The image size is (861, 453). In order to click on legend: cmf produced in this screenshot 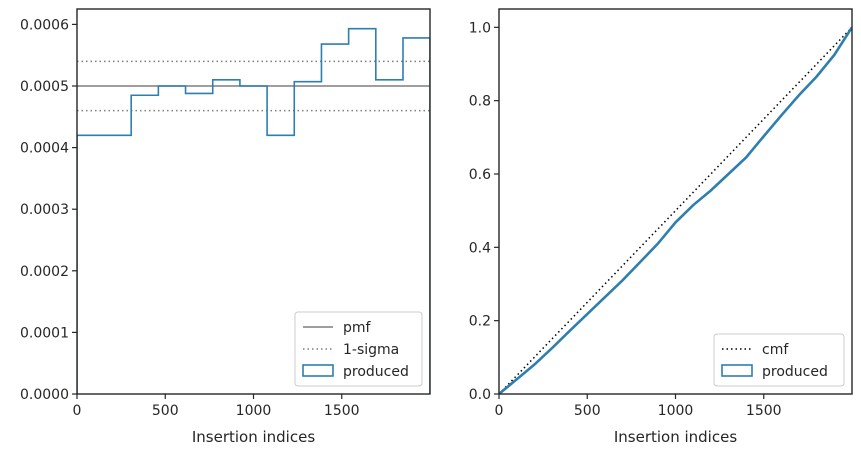, I will do `click(779, 360)`.